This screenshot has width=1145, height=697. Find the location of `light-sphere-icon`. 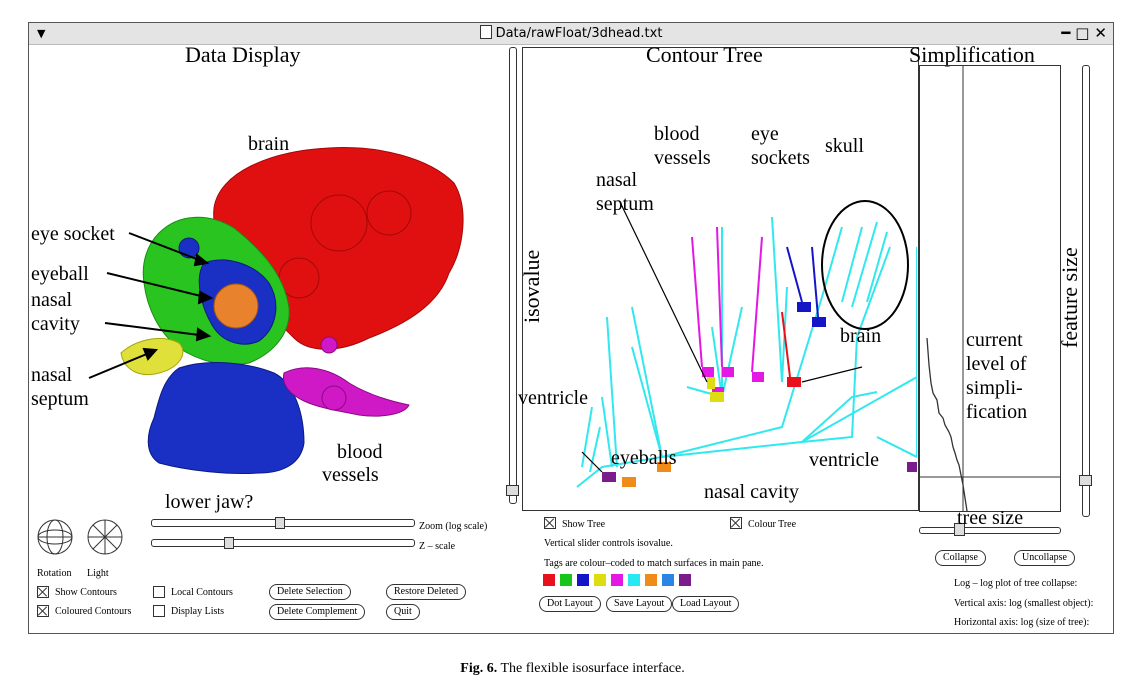

light-sphere-icon is located at coordinates (105, 537).